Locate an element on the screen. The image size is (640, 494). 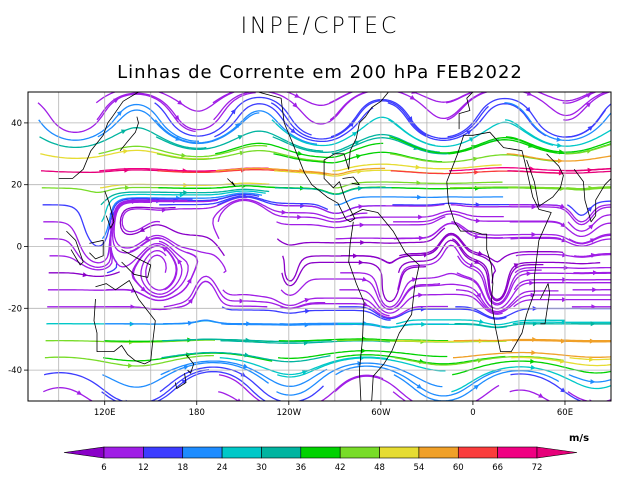
philippines-coast is located at coordinates (109, 209).